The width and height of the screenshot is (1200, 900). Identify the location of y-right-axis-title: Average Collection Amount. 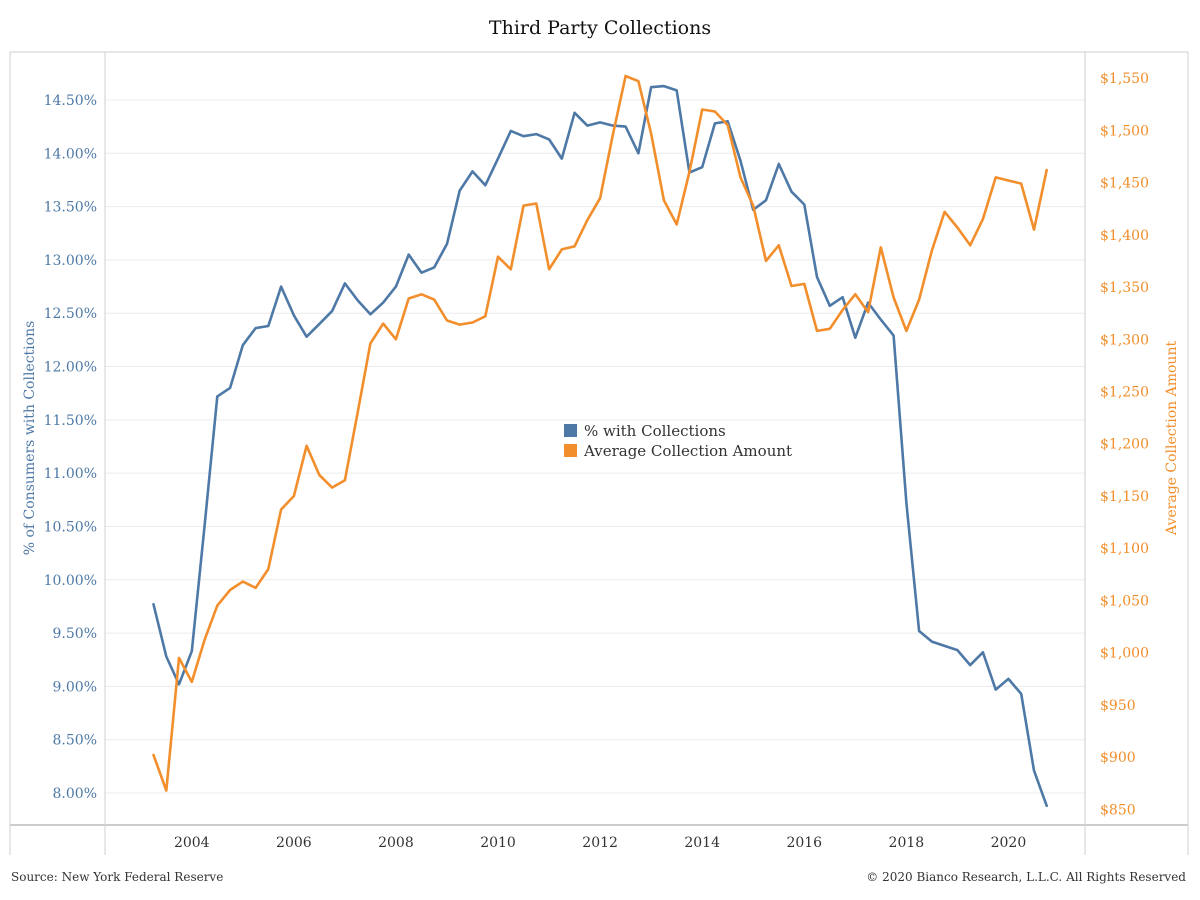
(1172, 439).